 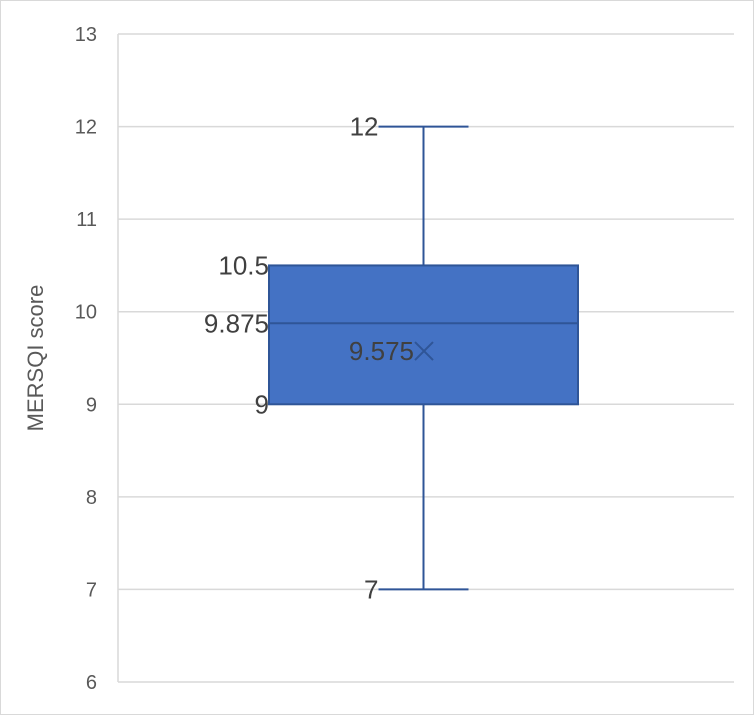 What do you see at coordinates (86, 35) in the screenshot?
I see `y-tick-label-13: 13` at bounding box center [86, 35].